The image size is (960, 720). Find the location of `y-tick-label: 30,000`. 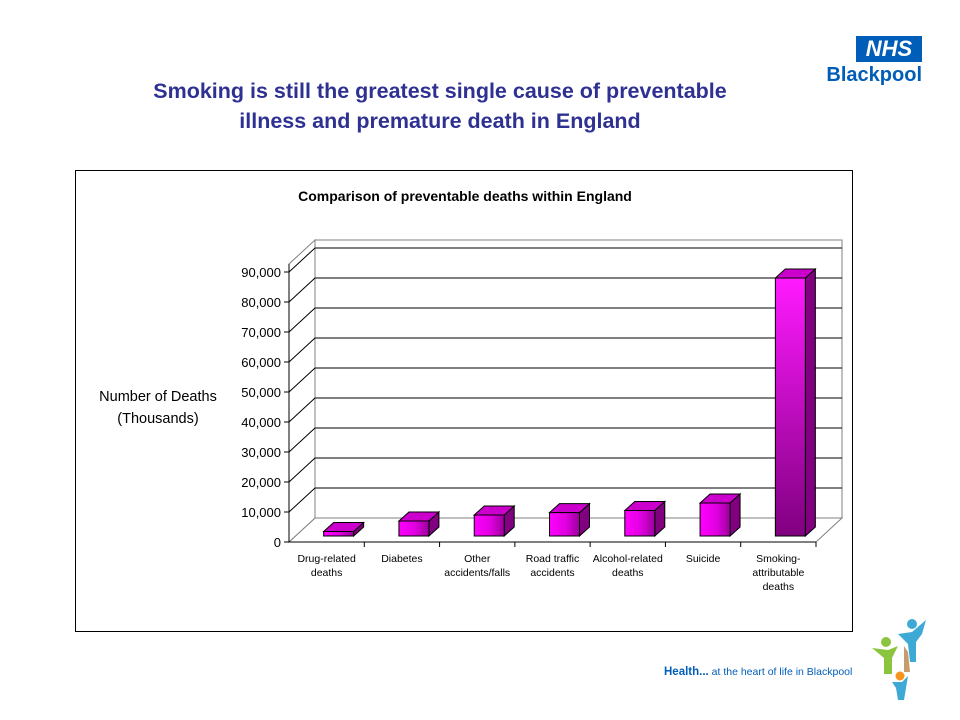

y-tick-label: 30,000 is located at coordinates (261, 452).